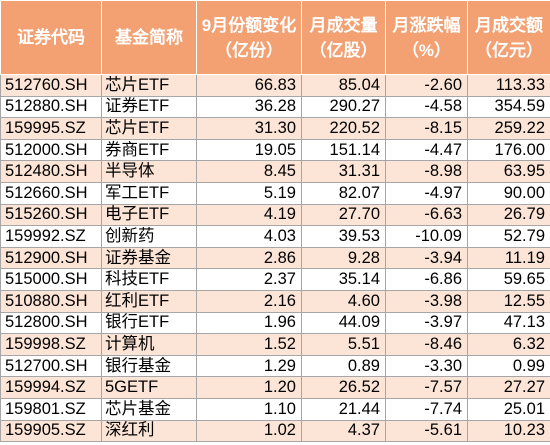 Image resolution: width=550 pixels, height=445 pixels. What do you see at coordinates (508, 387) in the screenshot?
I see `monthly-turnover-cell: 27.27` at bounding box center [508, 387].